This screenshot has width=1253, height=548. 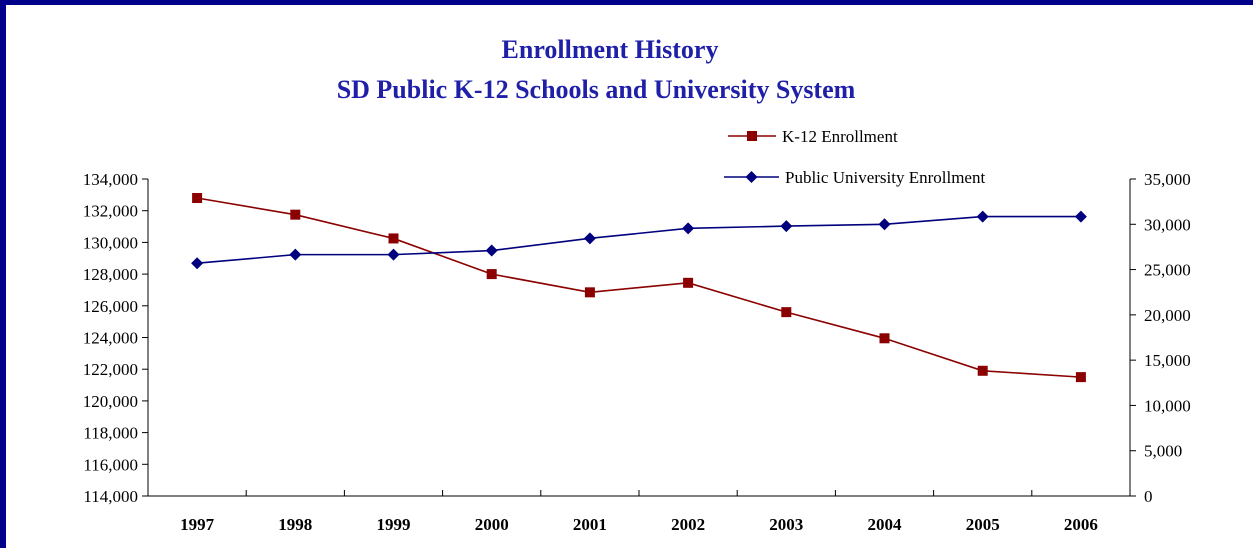 What do you see at coordinates (885, 177) in the screenshot?
I see `legend-label-2: Public University Enrollment` at bounding box center [885, 177].